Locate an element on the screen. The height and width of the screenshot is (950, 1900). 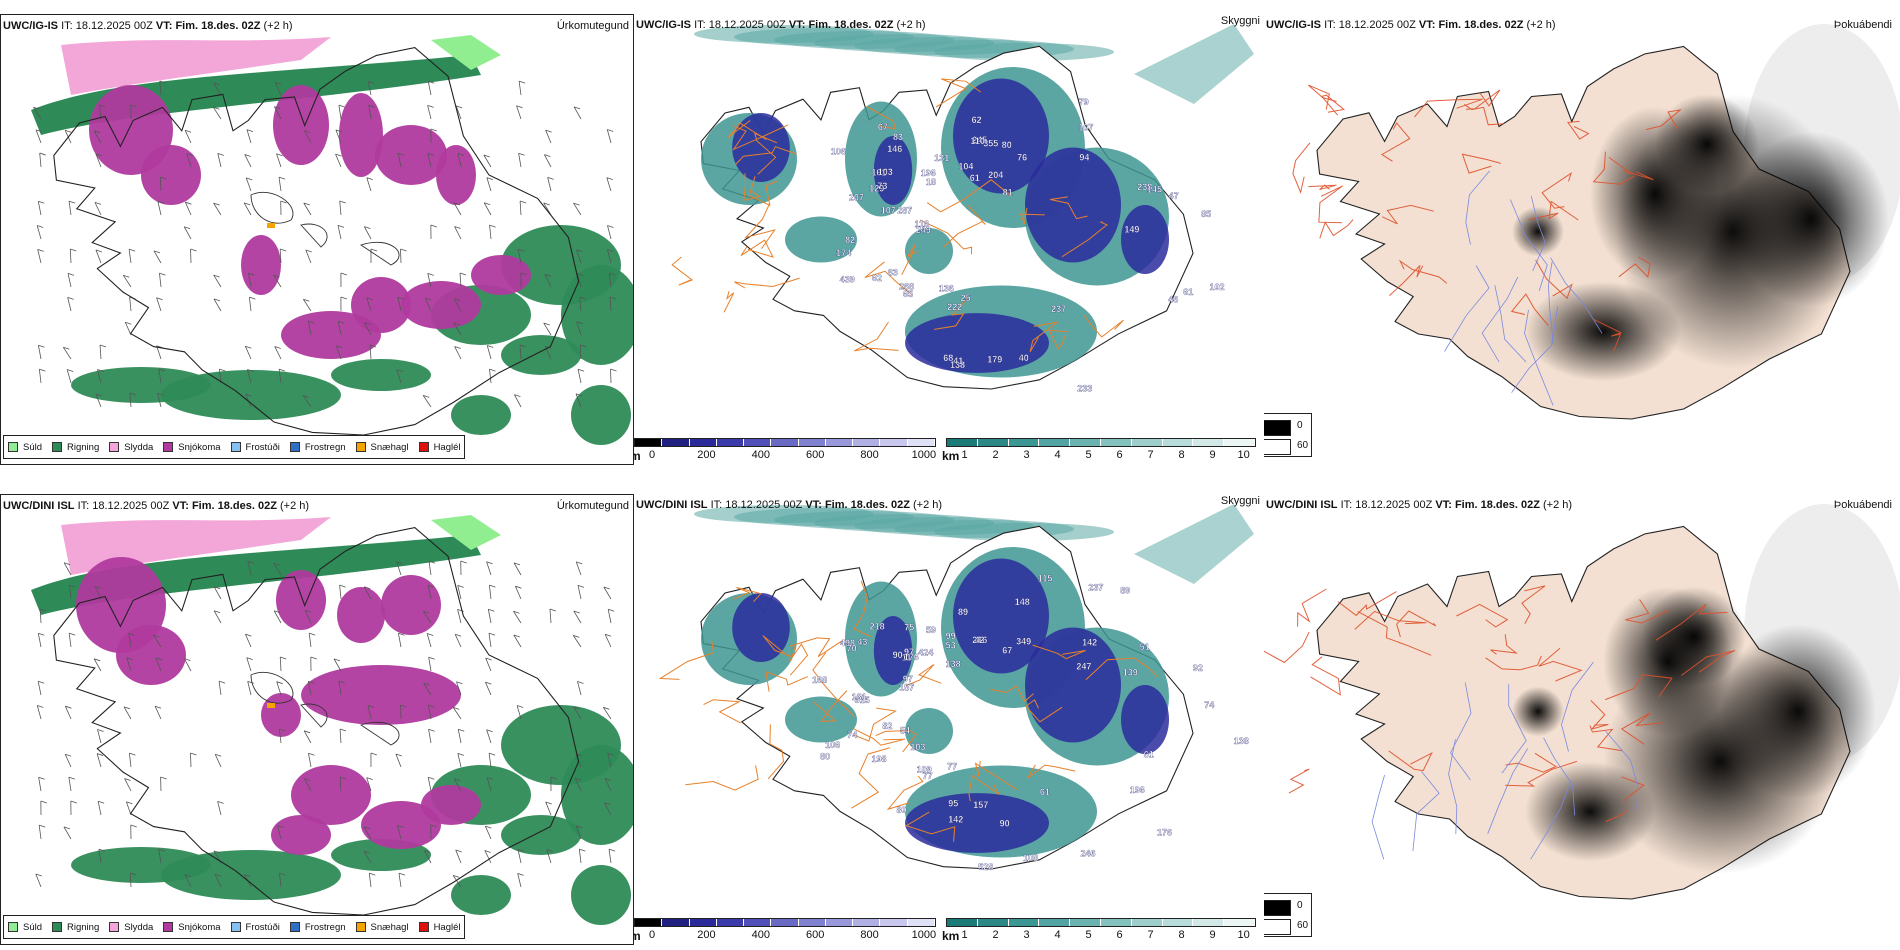
legend-item-0: Súld is located at coordinates (25, 447).